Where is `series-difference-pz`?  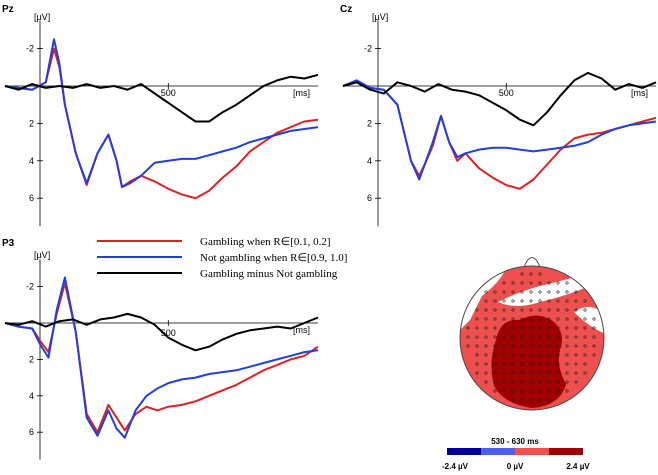 series-difference-pz is located at coordinates (161, 98).